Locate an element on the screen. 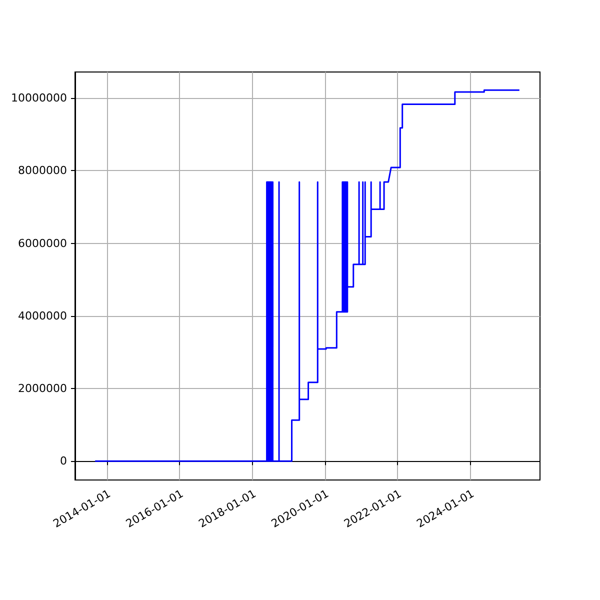 This screenshot has height=600, width=600. y-tick-label: 10000000 is located at coordinates (39, 98).